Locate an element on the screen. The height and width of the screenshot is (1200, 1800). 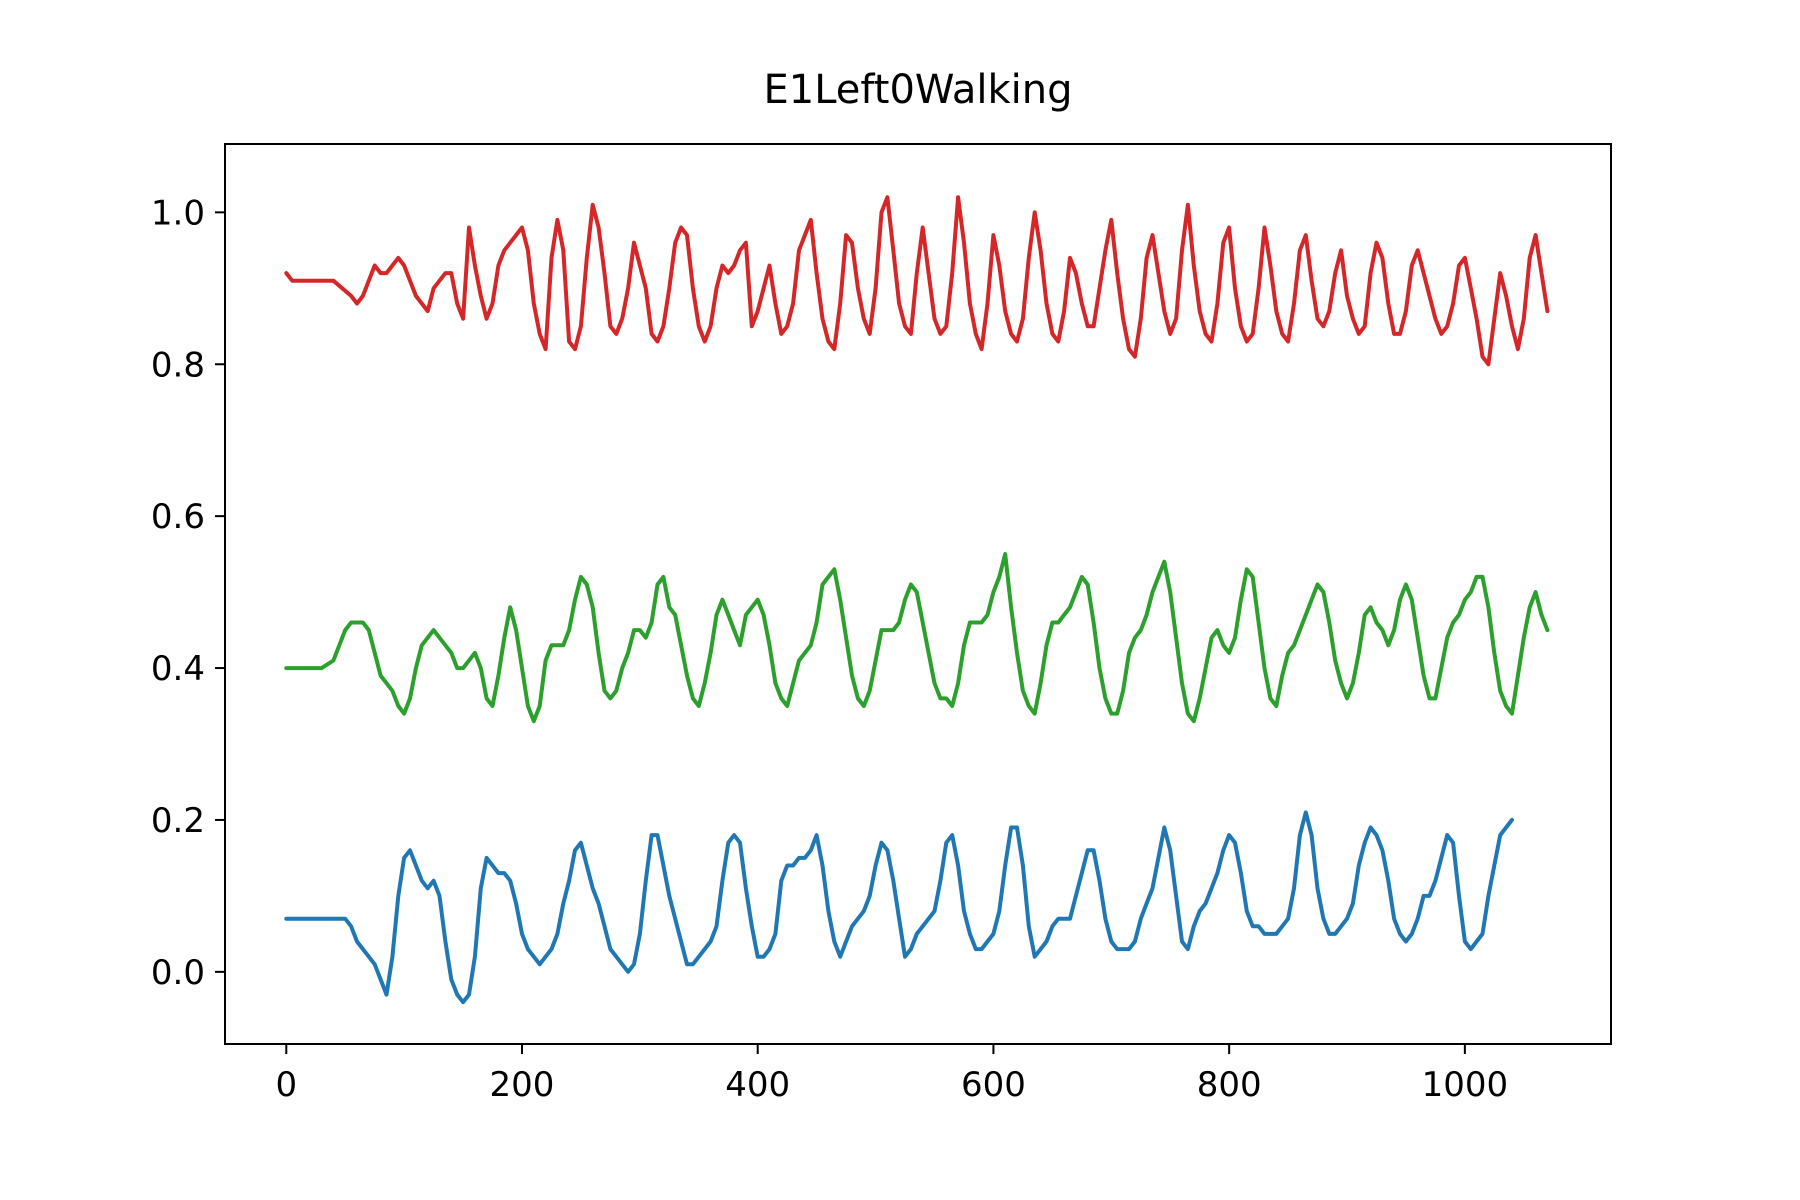
y-tick-label: 0.2 is located at coordinates (178, 821).